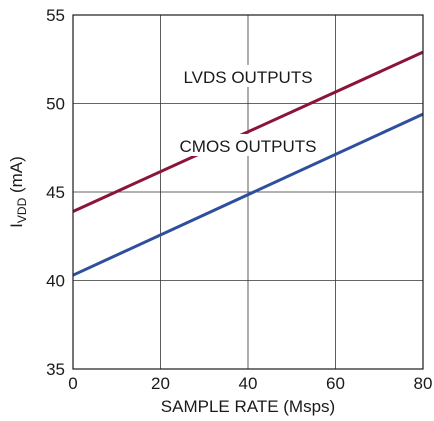  What do you see at coordinates (423, 383) in the screenshot?
I see `x-tick-label: 80` at bounding box center [423, 383].